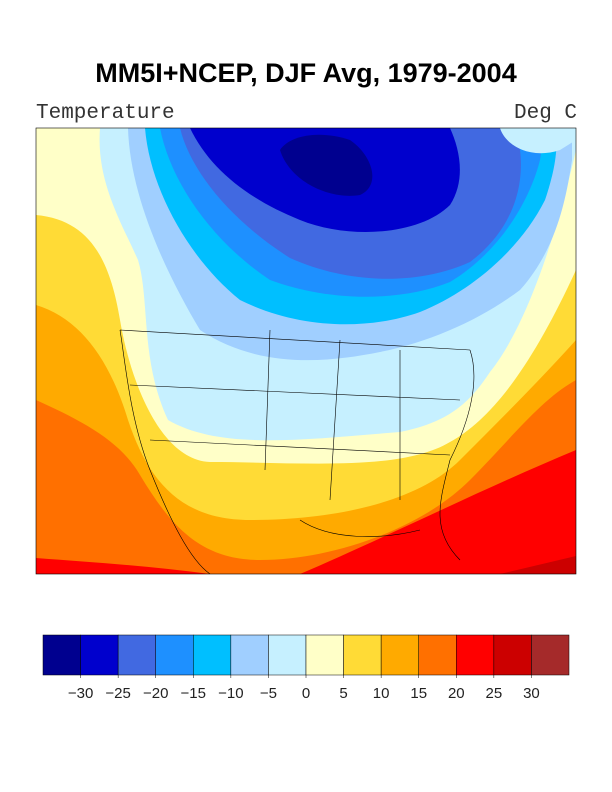 Image resolution: width=612 pixels, height=792 pixels. Describe the element at coordinates (343, 693) in the screenshot. I see `tick-label: 5` at that location.